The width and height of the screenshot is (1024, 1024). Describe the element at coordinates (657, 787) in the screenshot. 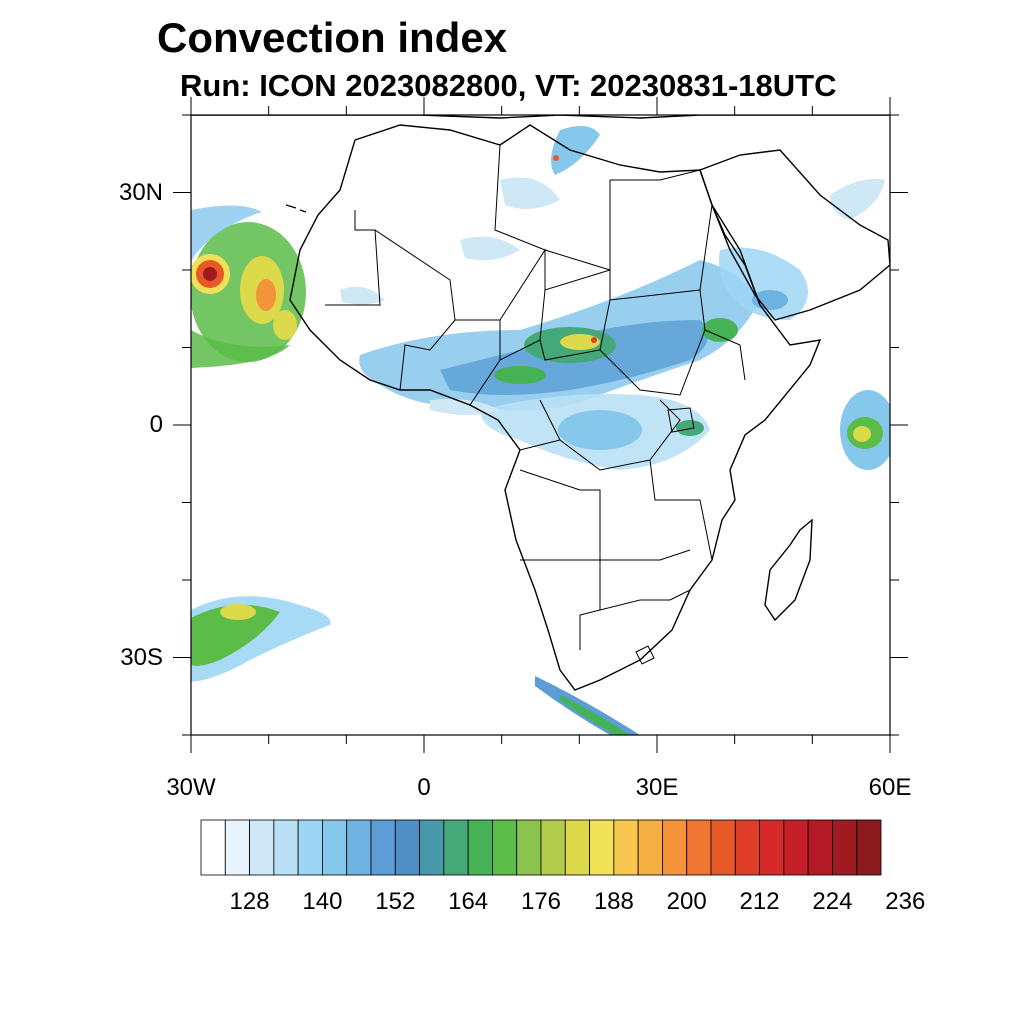

I see `x-tick-label: 30E` at that location.